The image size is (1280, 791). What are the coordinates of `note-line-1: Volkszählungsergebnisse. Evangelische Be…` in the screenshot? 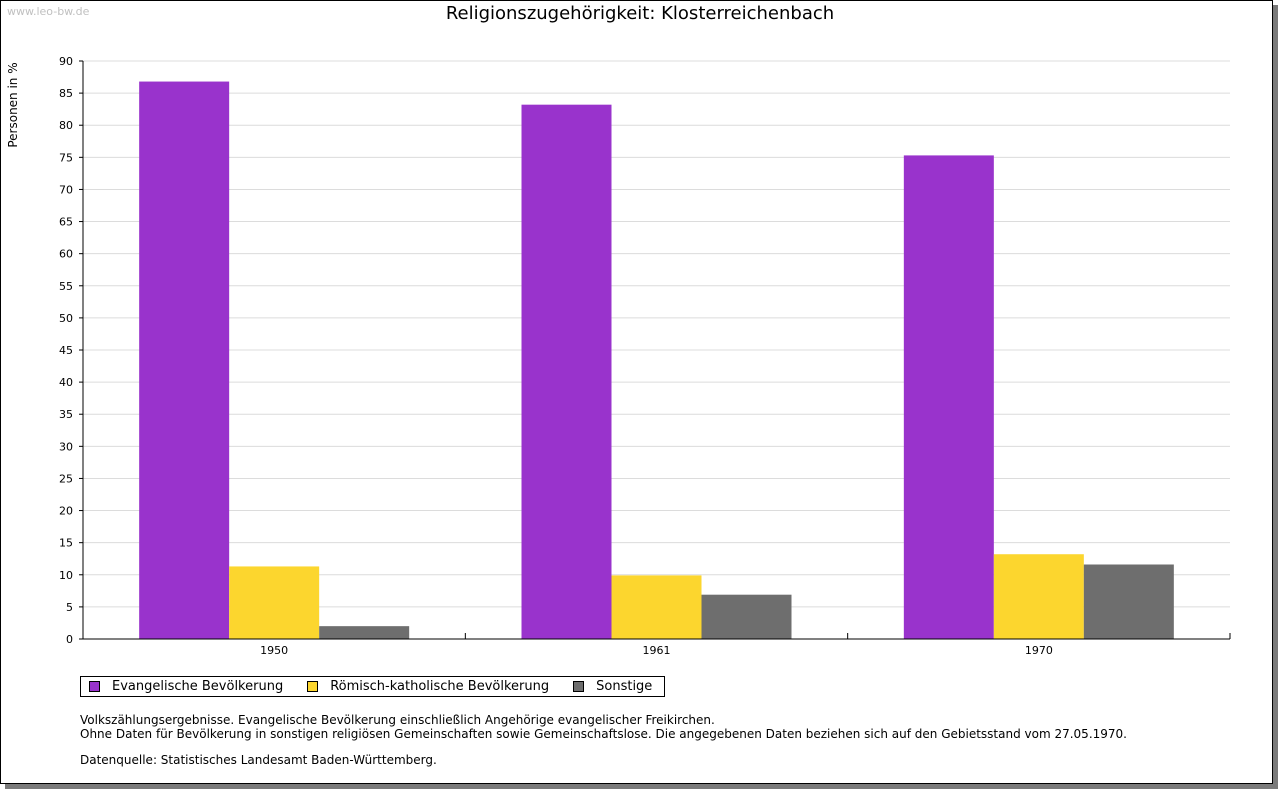 It's located at (397, 720).